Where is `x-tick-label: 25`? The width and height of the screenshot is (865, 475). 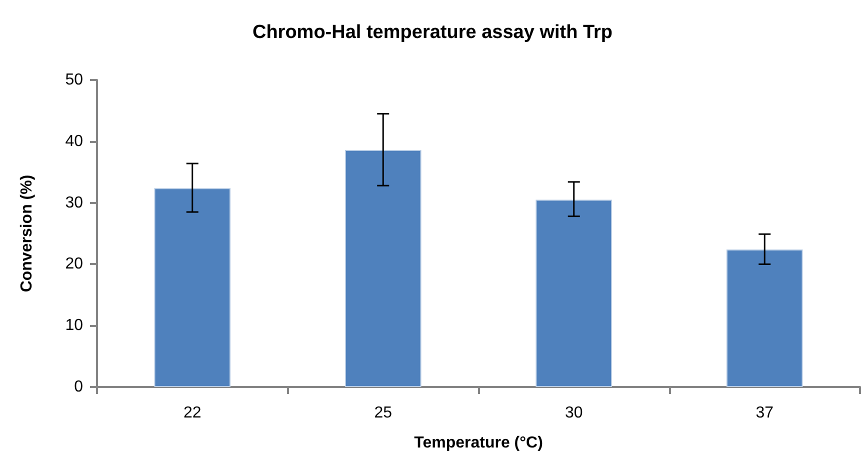 x-tick-label: 25 is located at coordinates (383, 413).